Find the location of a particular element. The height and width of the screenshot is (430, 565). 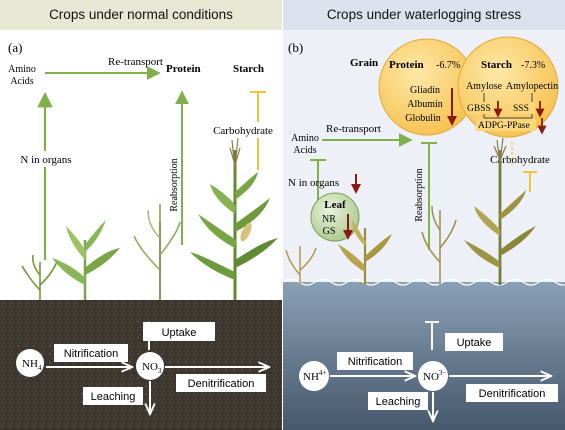

stressed-plant-mature is located at coordinates (500, 211).